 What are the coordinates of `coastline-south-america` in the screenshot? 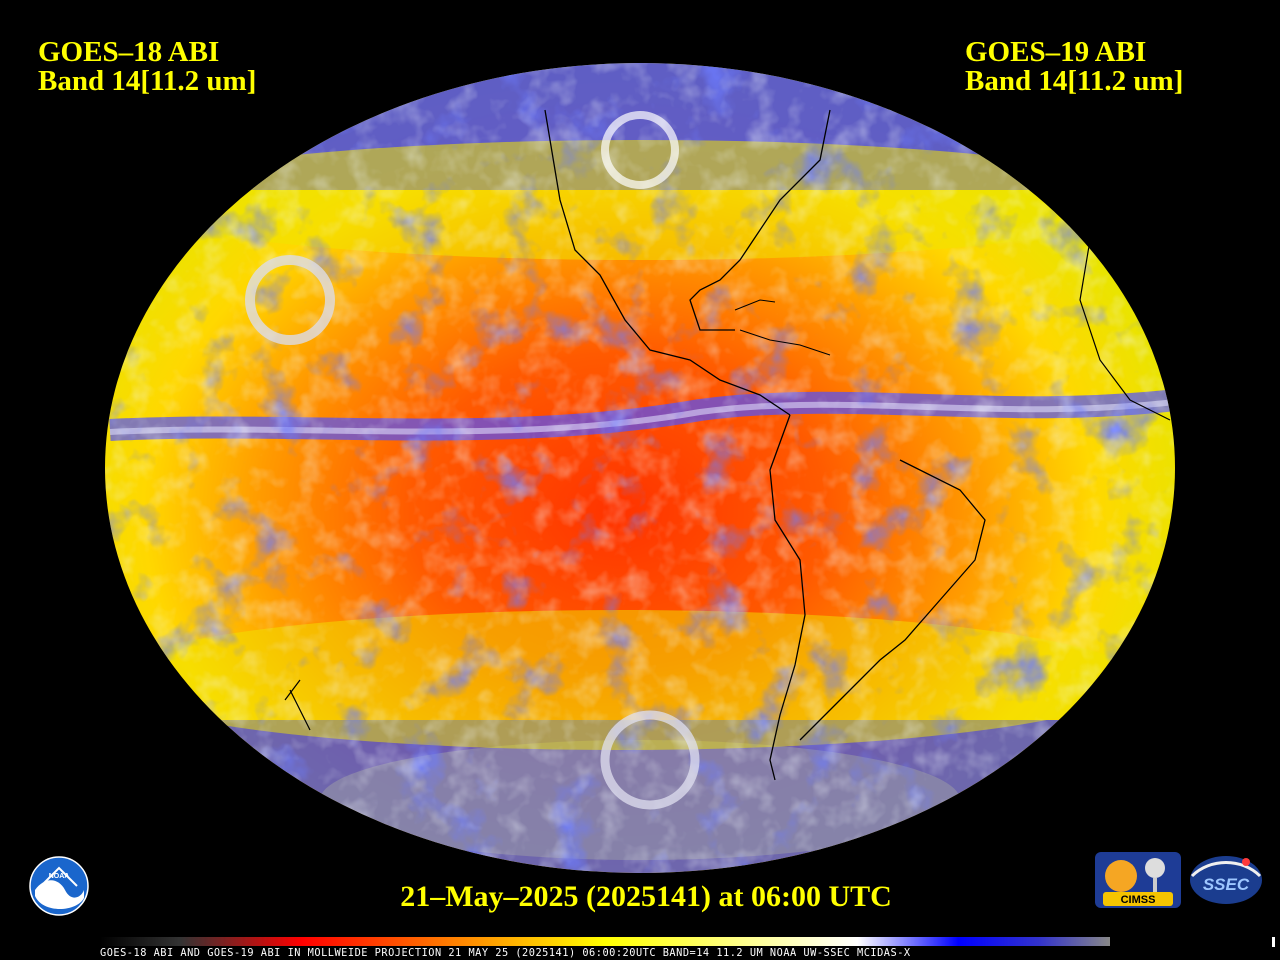 It's located at (877, 597).